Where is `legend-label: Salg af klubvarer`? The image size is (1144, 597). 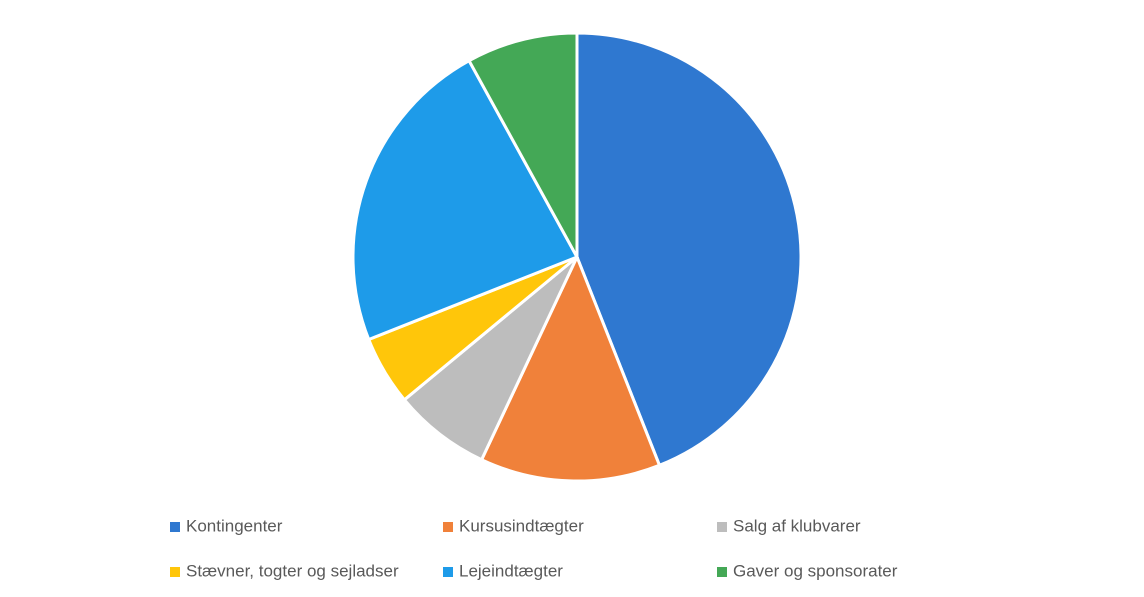 legend-label: Salg af klubvarer is located at coordinates (797, 525).